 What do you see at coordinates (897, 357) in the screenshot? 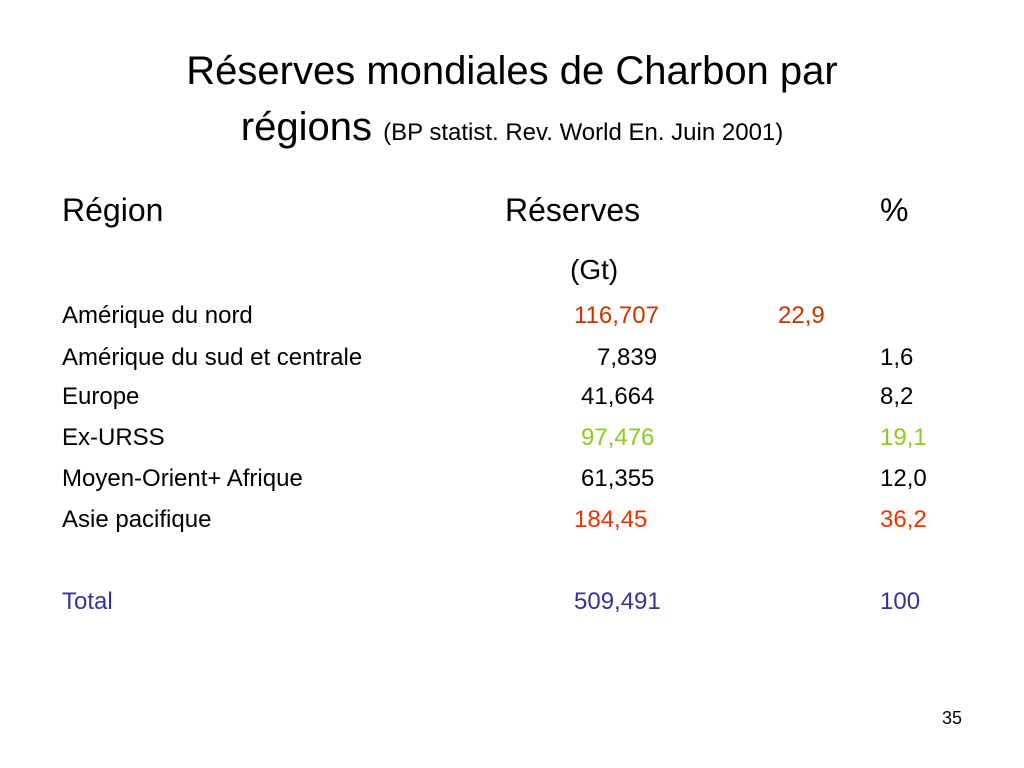
I see `row-2-percent: 1,6` at bounding box center [897, 357].